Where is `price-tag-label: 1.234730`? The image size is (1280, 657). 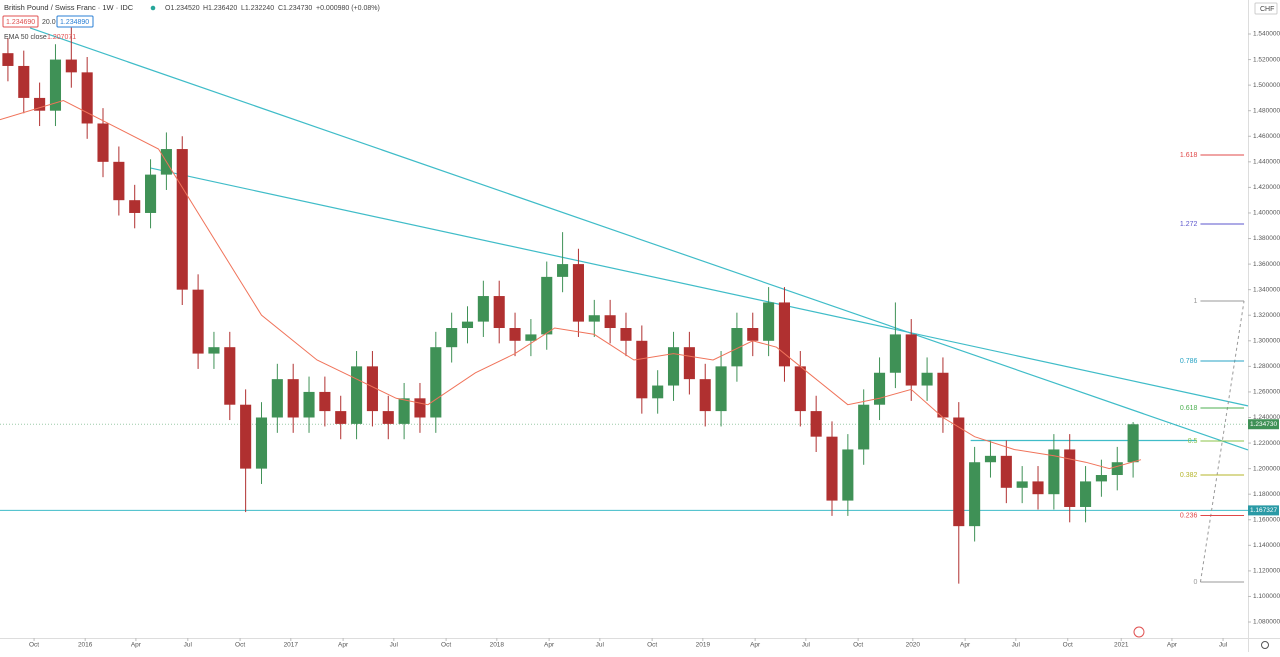
price-tag-label: 1.234730 is located at coordinates (1263, 424).